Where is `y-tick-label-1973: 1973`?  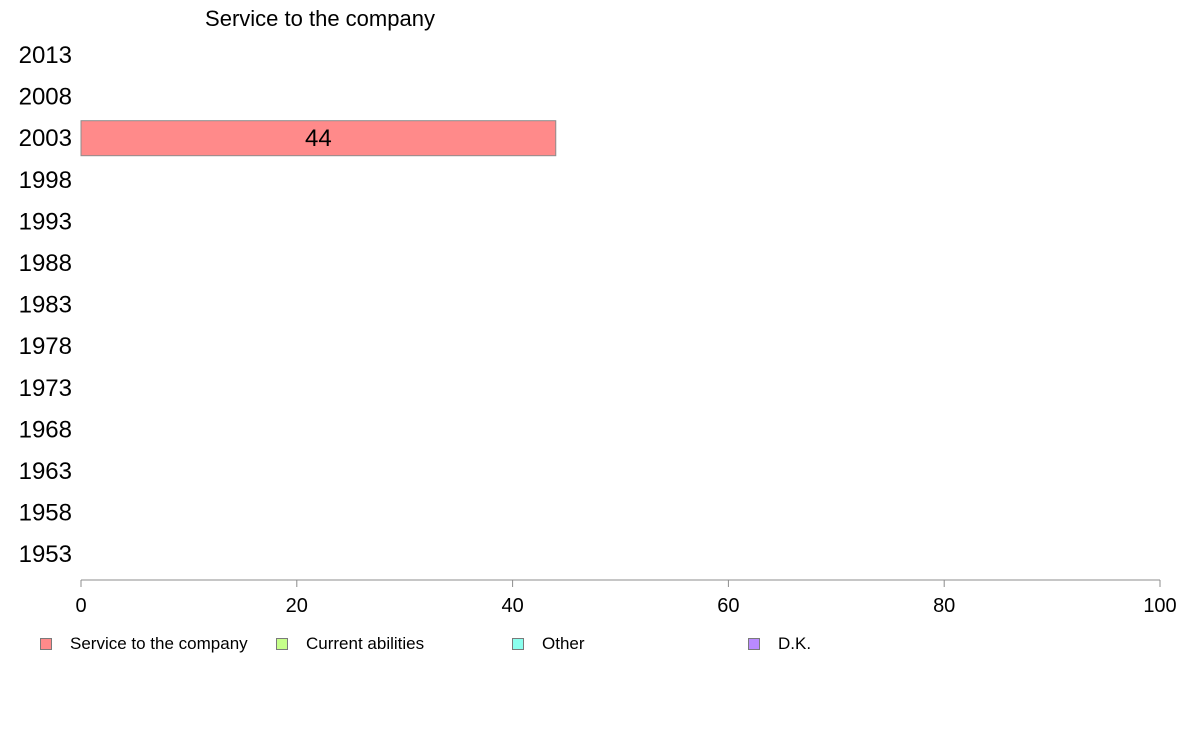
y-tick-label-1973: 1973 is located at coordinates (45, 388).